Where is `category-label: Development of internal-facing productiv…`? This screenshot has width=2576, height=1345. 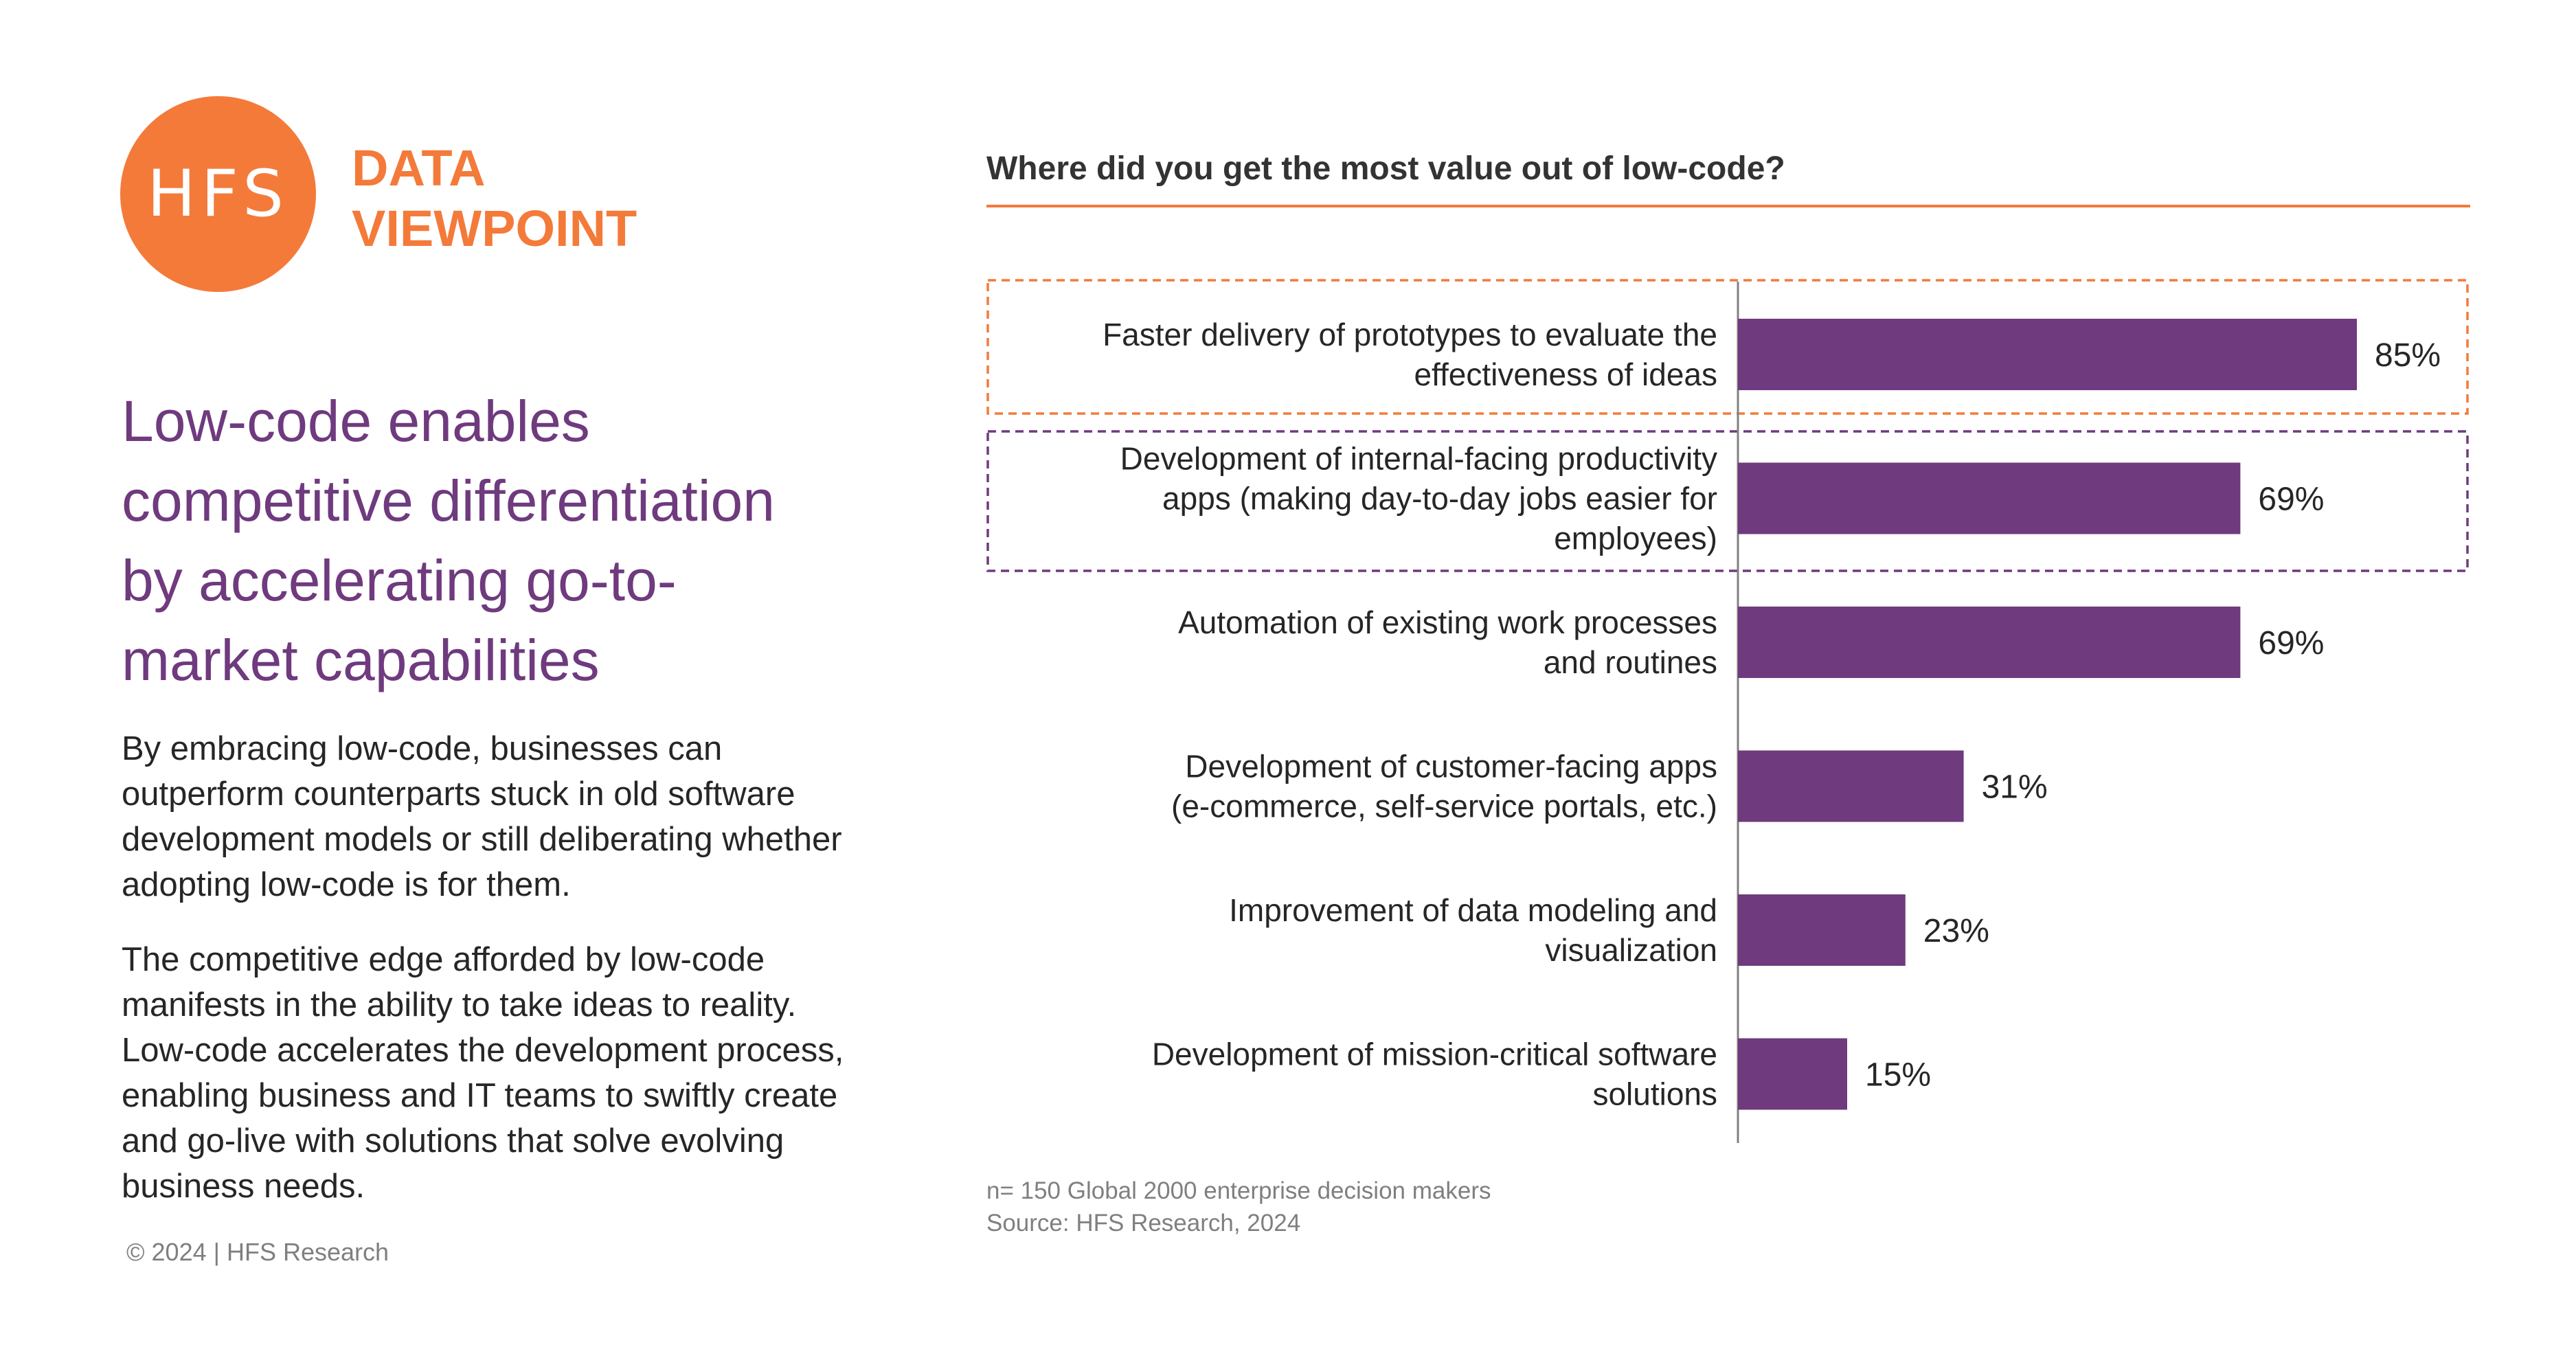 category-label: Development of internal-facing productiv… is located at coordinates (1418, 459).